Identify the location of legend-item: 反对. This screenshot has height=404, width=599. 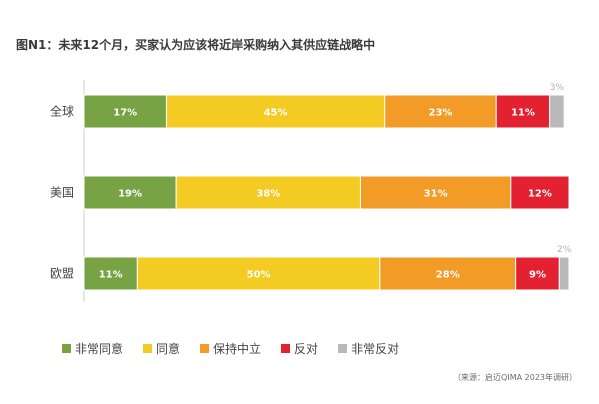
(299, 348).